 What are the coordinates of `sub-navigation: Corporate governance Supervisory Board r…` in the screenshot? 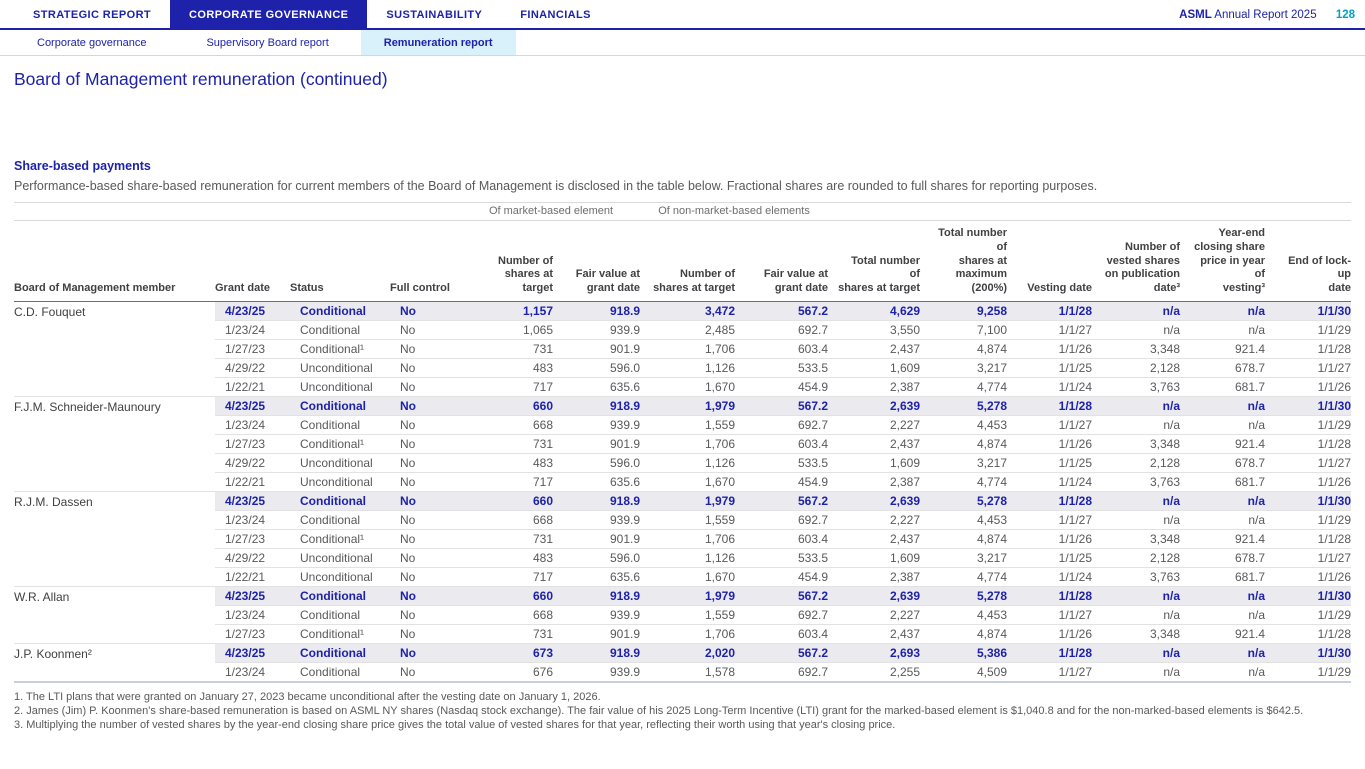 It's located at (682, 43).